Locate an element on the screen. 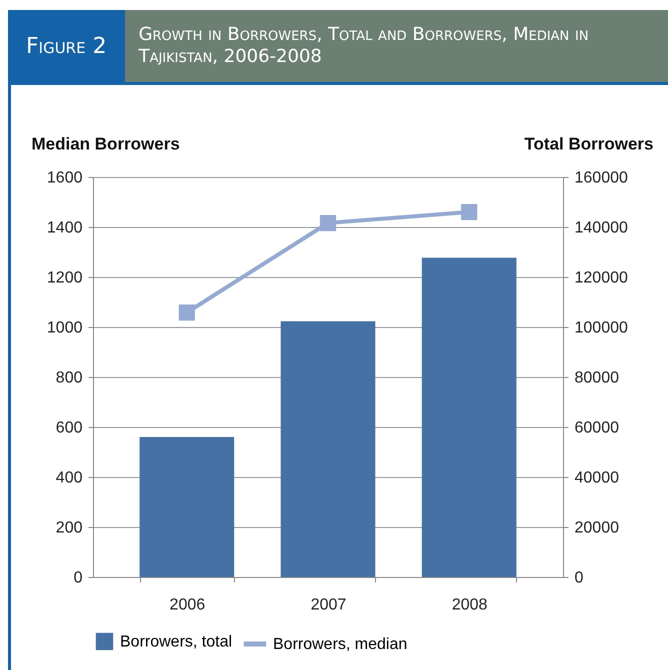 Image resolution: width=668 pixels, height=670 pixels. x-tick-label: 2007 is located at coordinates (328, 605).